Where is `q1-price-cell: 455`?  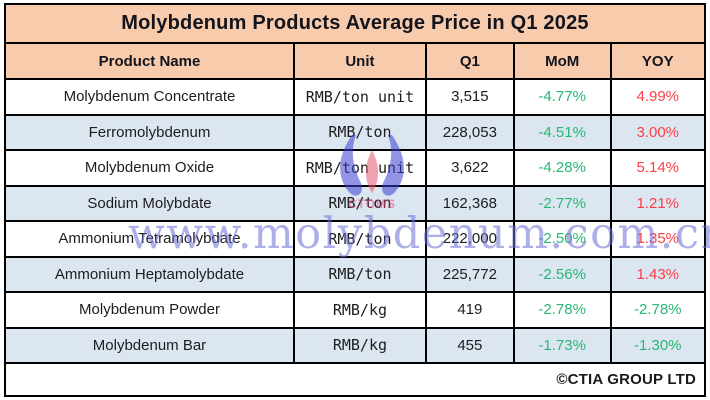
q1-price-cell: 455 is located at coordinates (471, 345).